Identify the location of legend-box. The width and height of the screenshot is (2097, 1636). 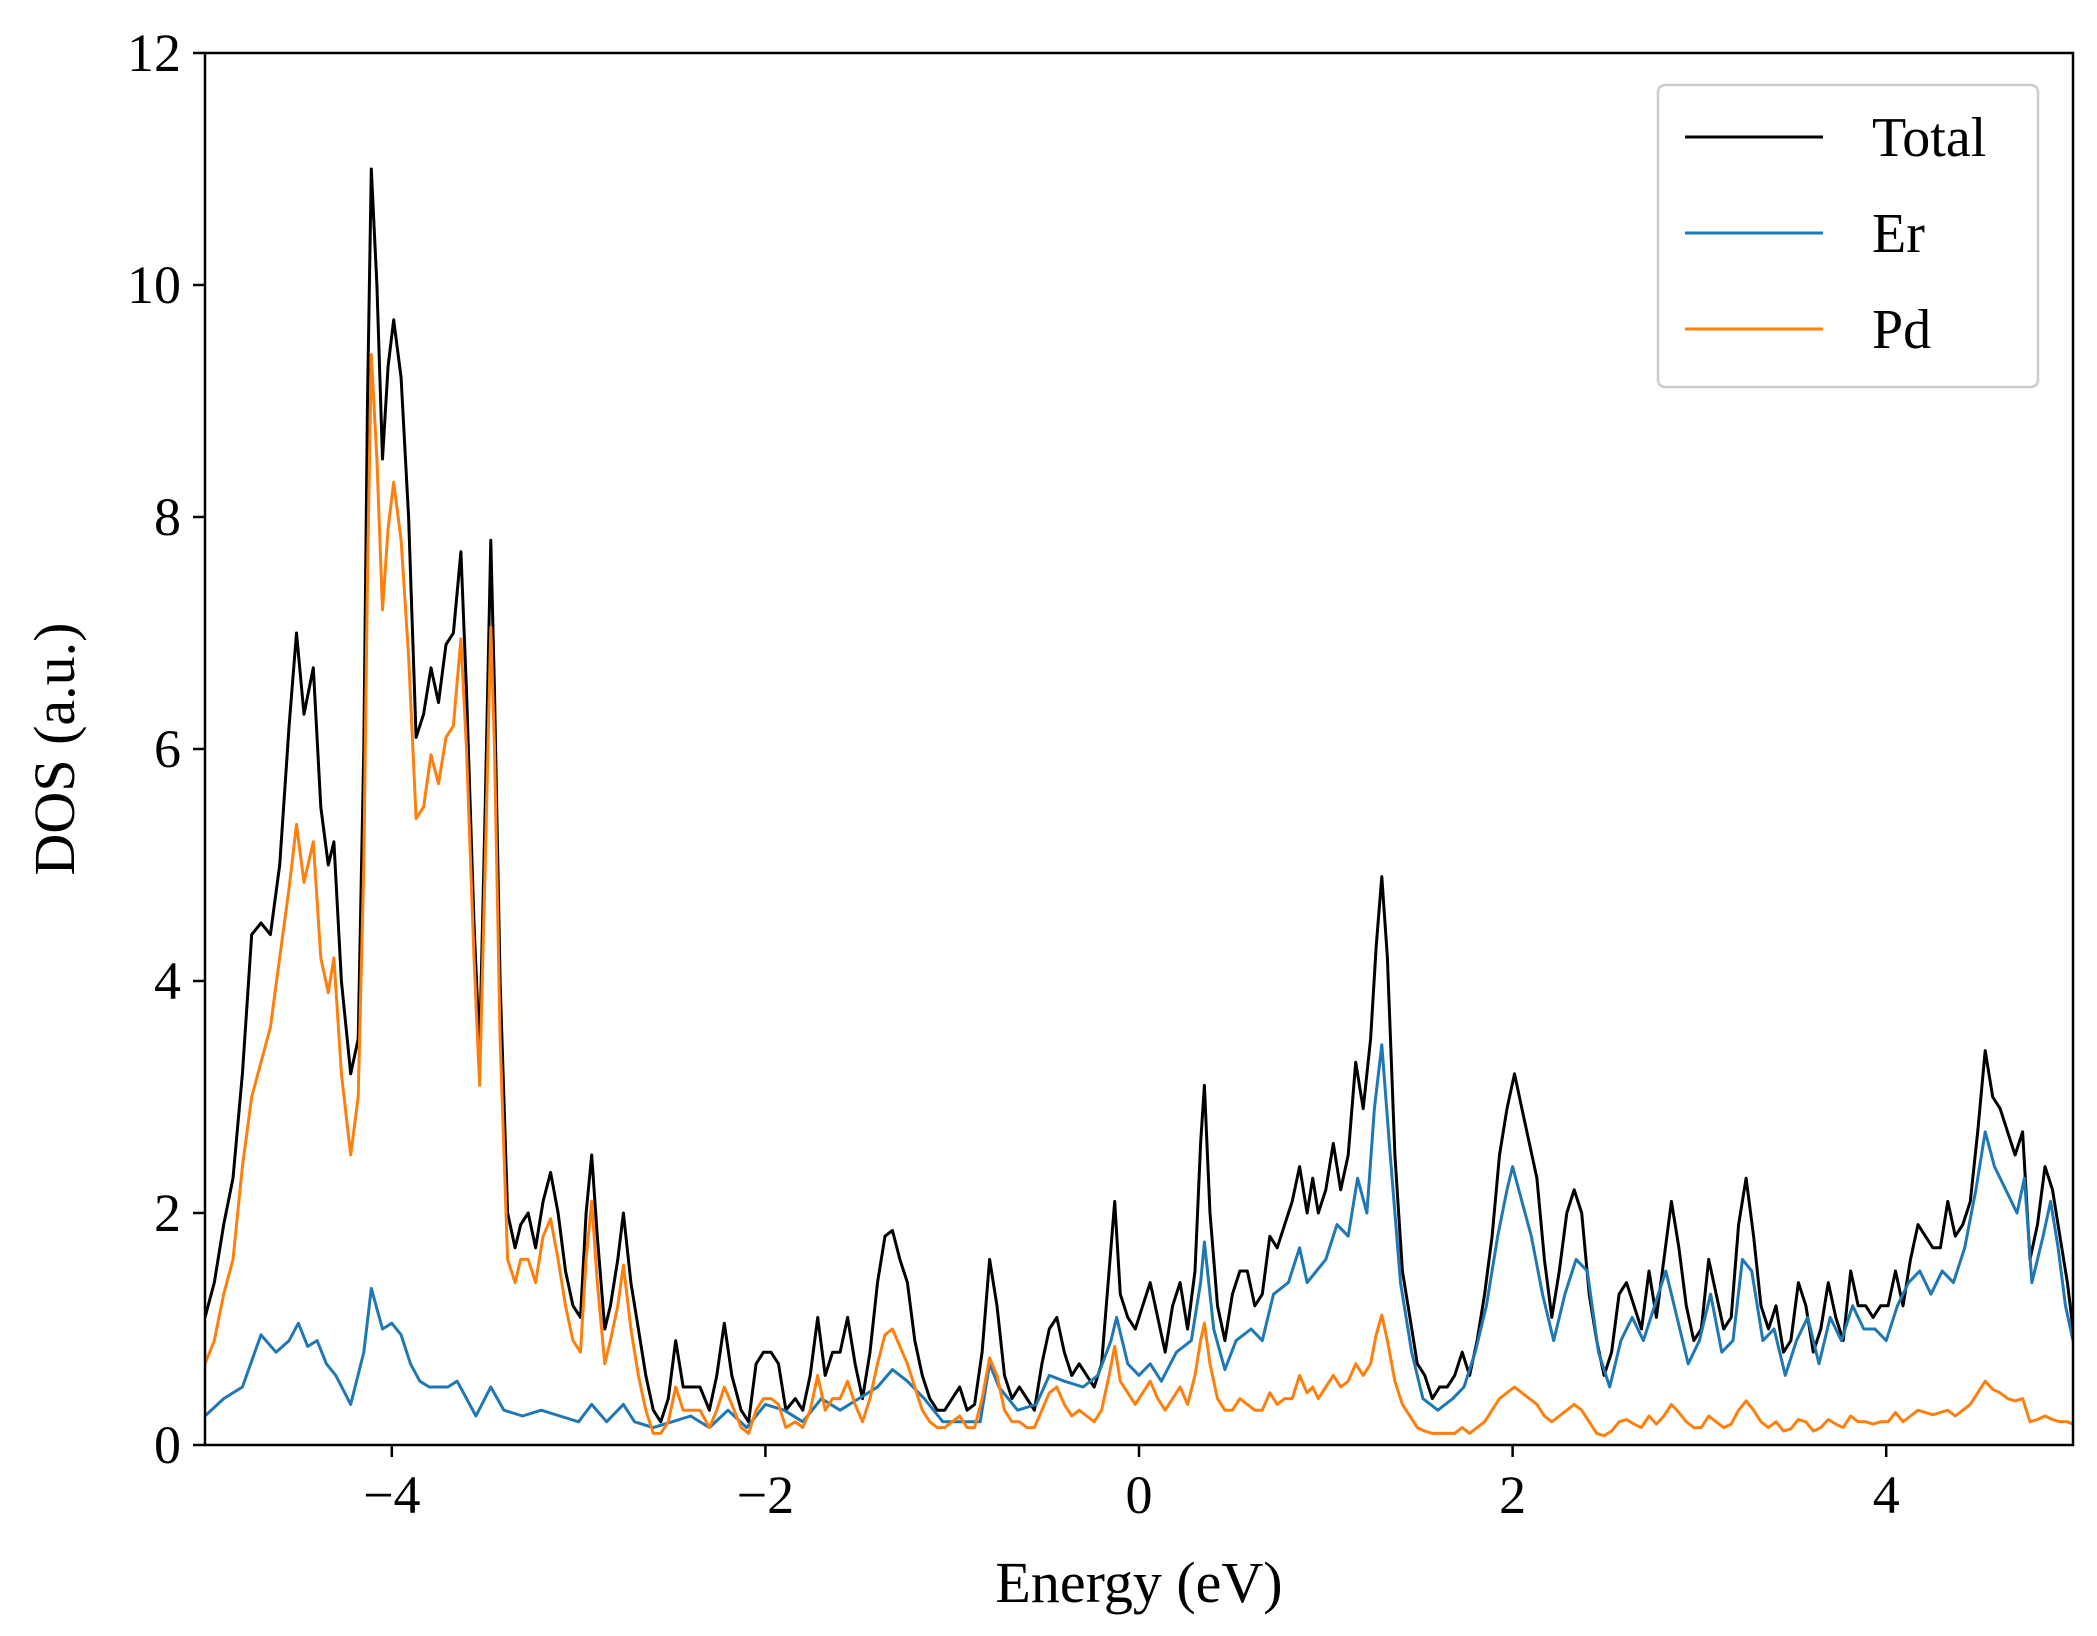
(1848, 236).